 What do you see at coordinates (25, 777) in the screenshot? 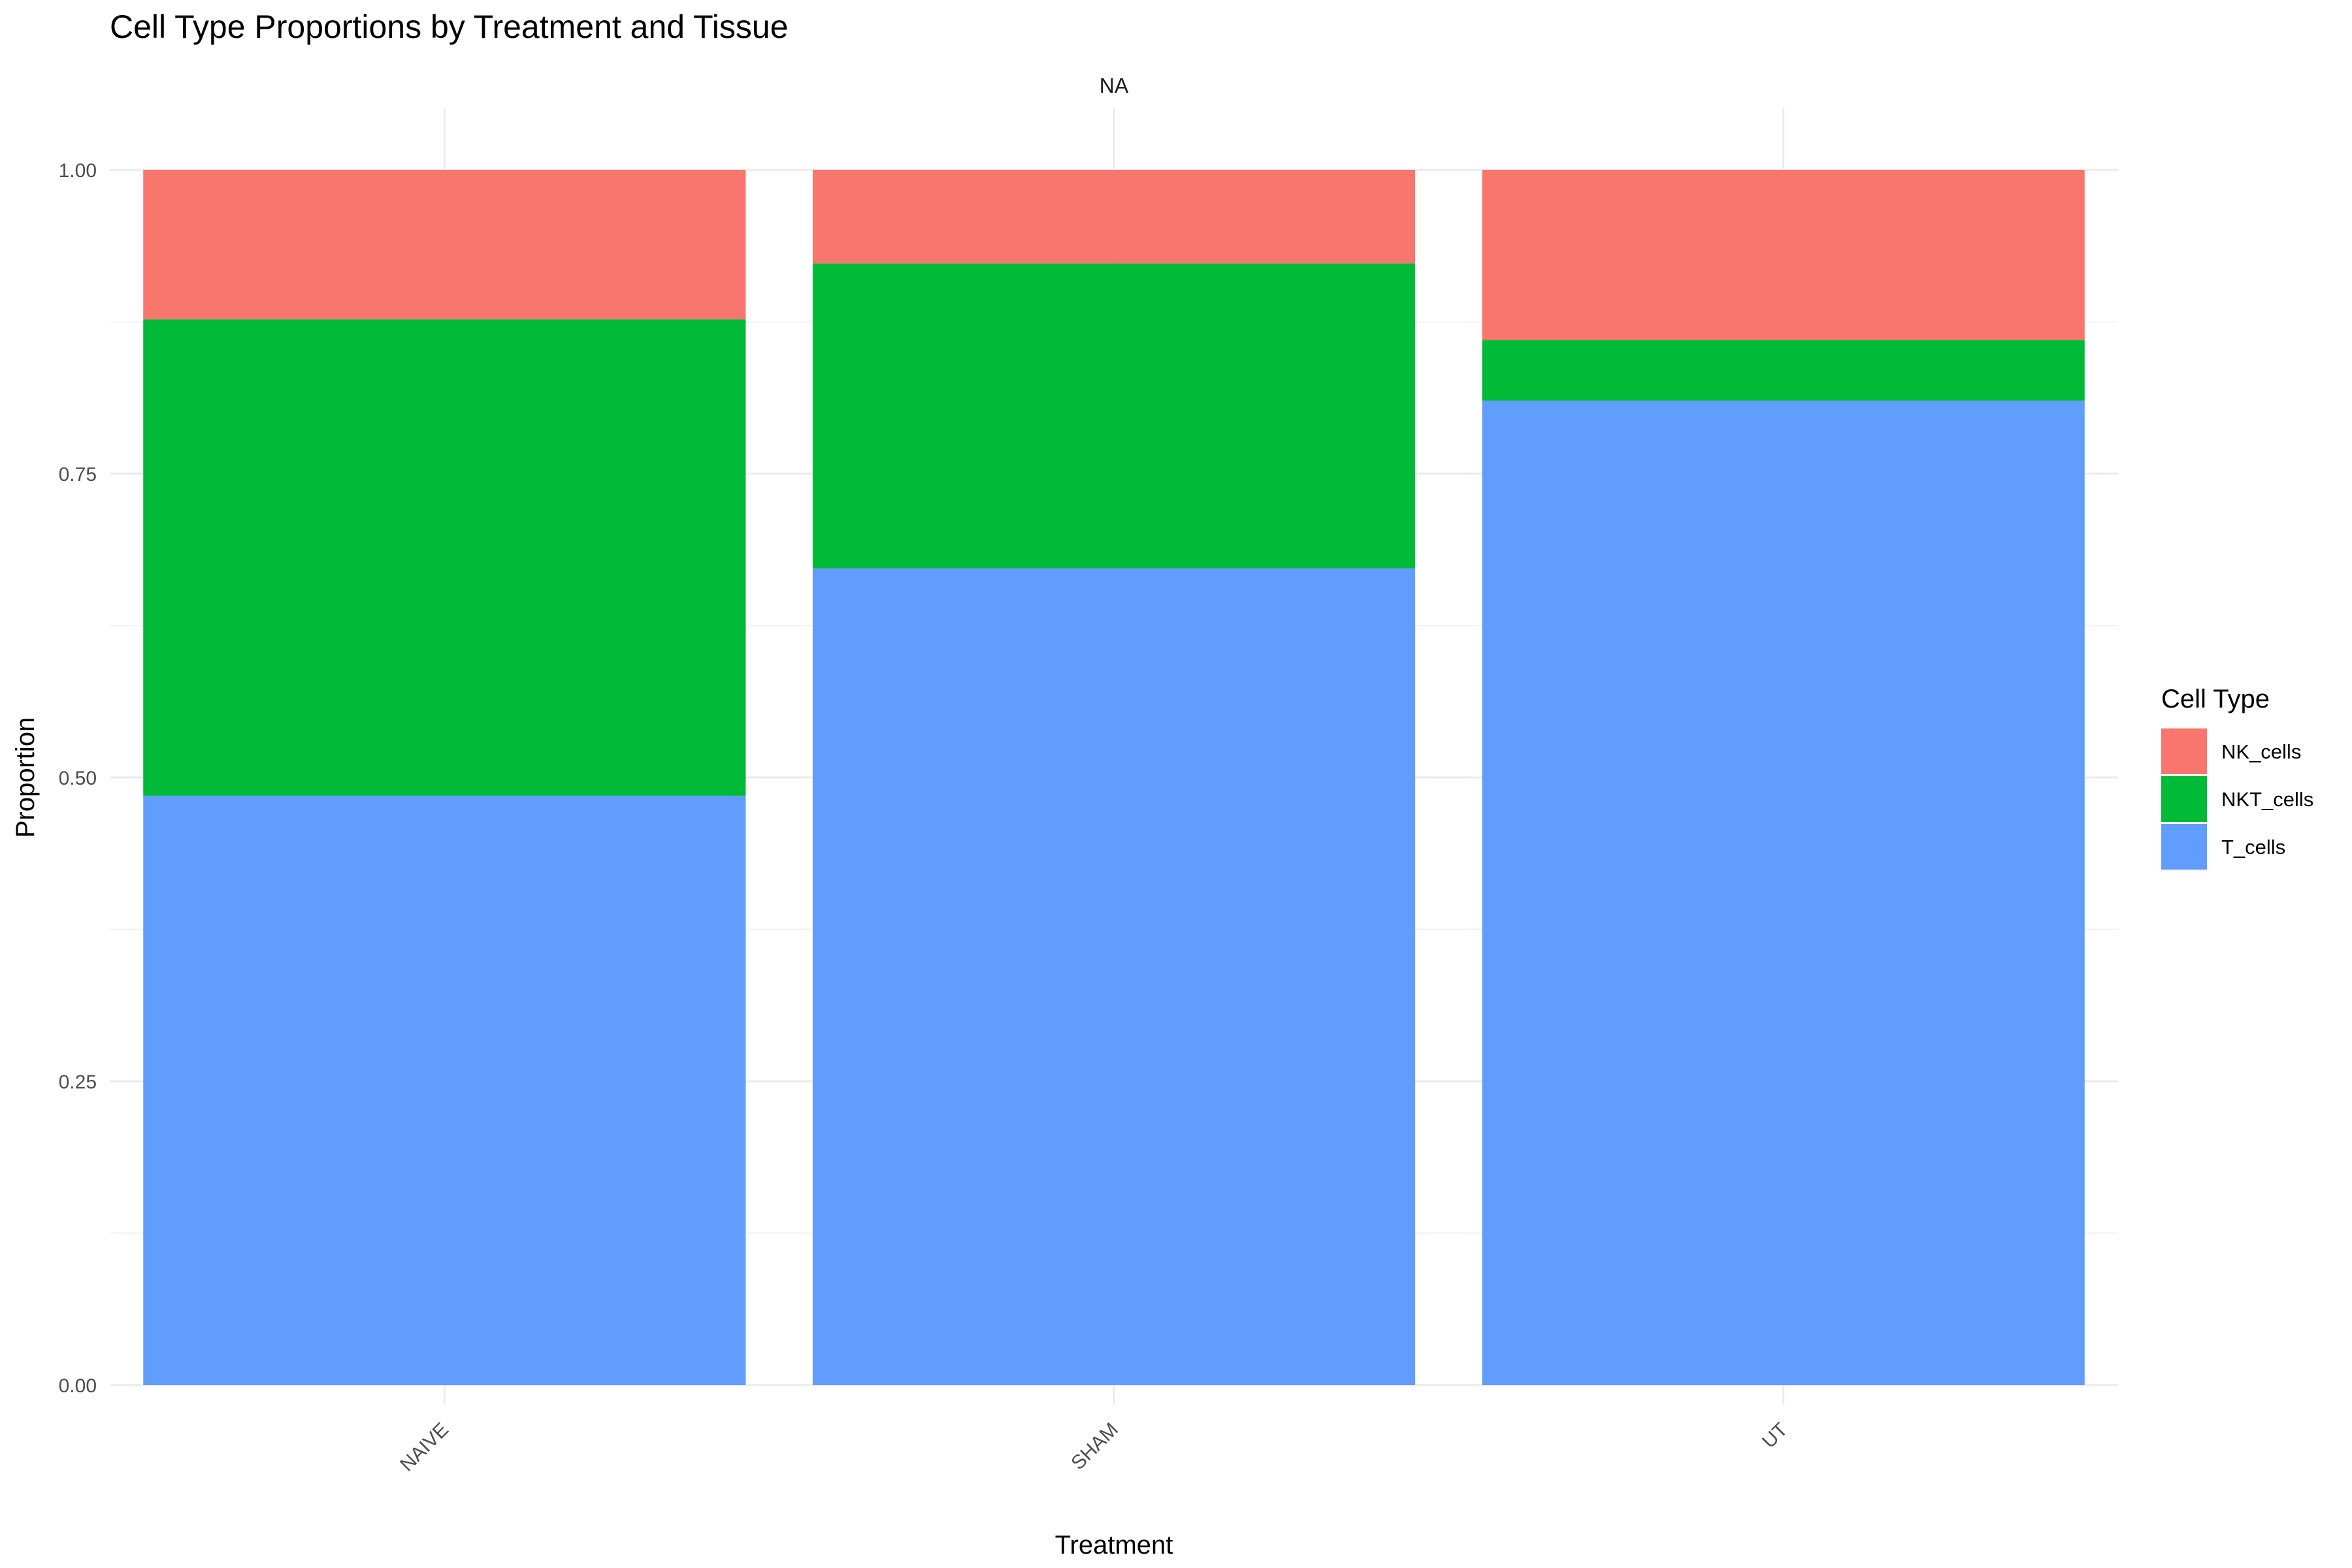
I see `y-axis-label: Proportion` at bounding box center [25, 777].